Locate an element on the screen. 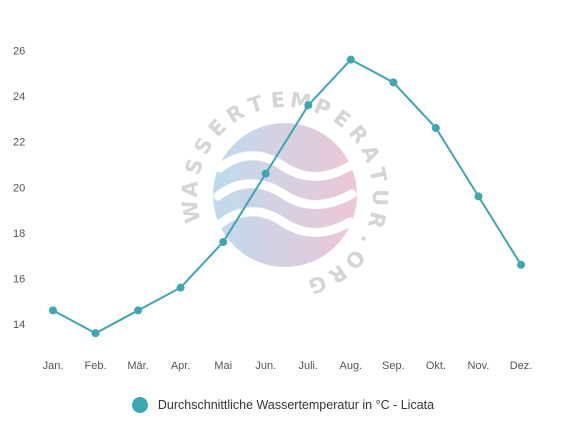 This screenshot has height=429, width=566. x-tick-label: Dez. is located at coordinates (521, 366).